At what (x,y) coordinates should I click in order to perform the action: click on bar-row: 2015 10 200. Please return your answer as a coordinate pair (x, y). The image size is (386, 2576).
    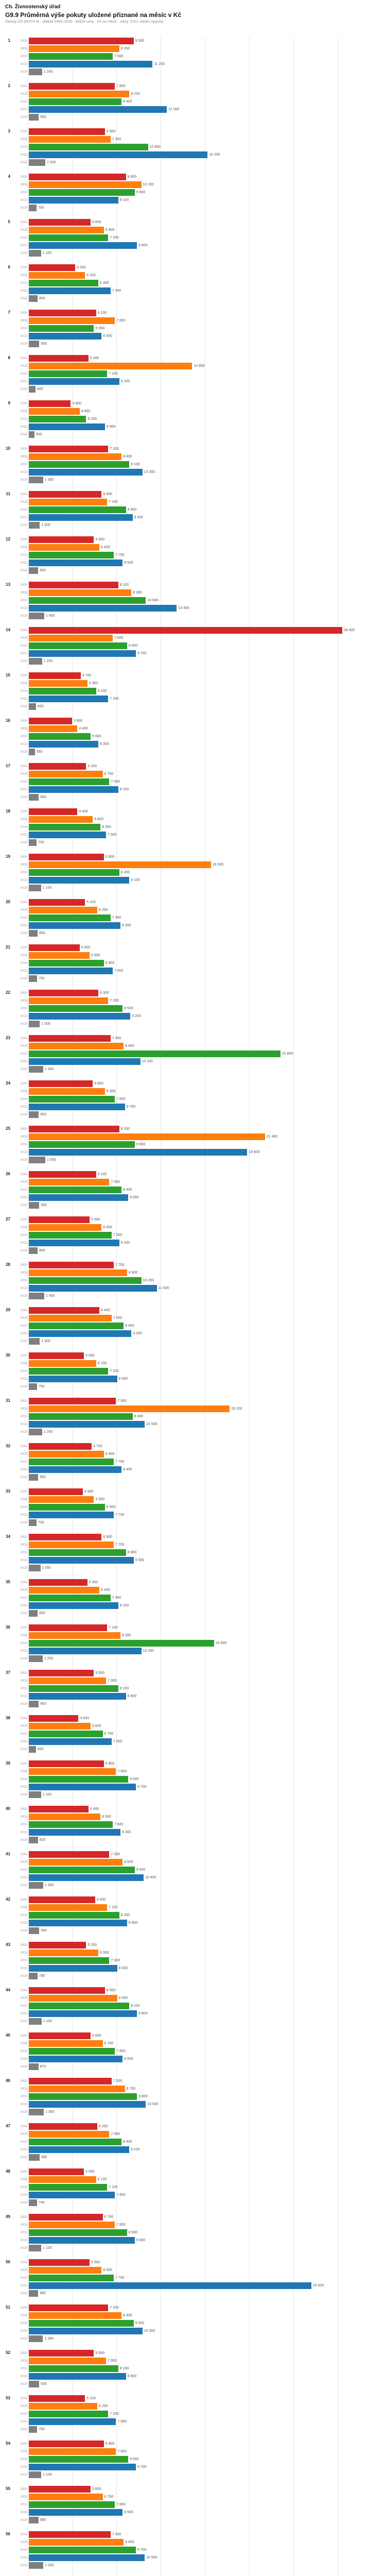
    Looking at the image, I should click on (197, 1651).